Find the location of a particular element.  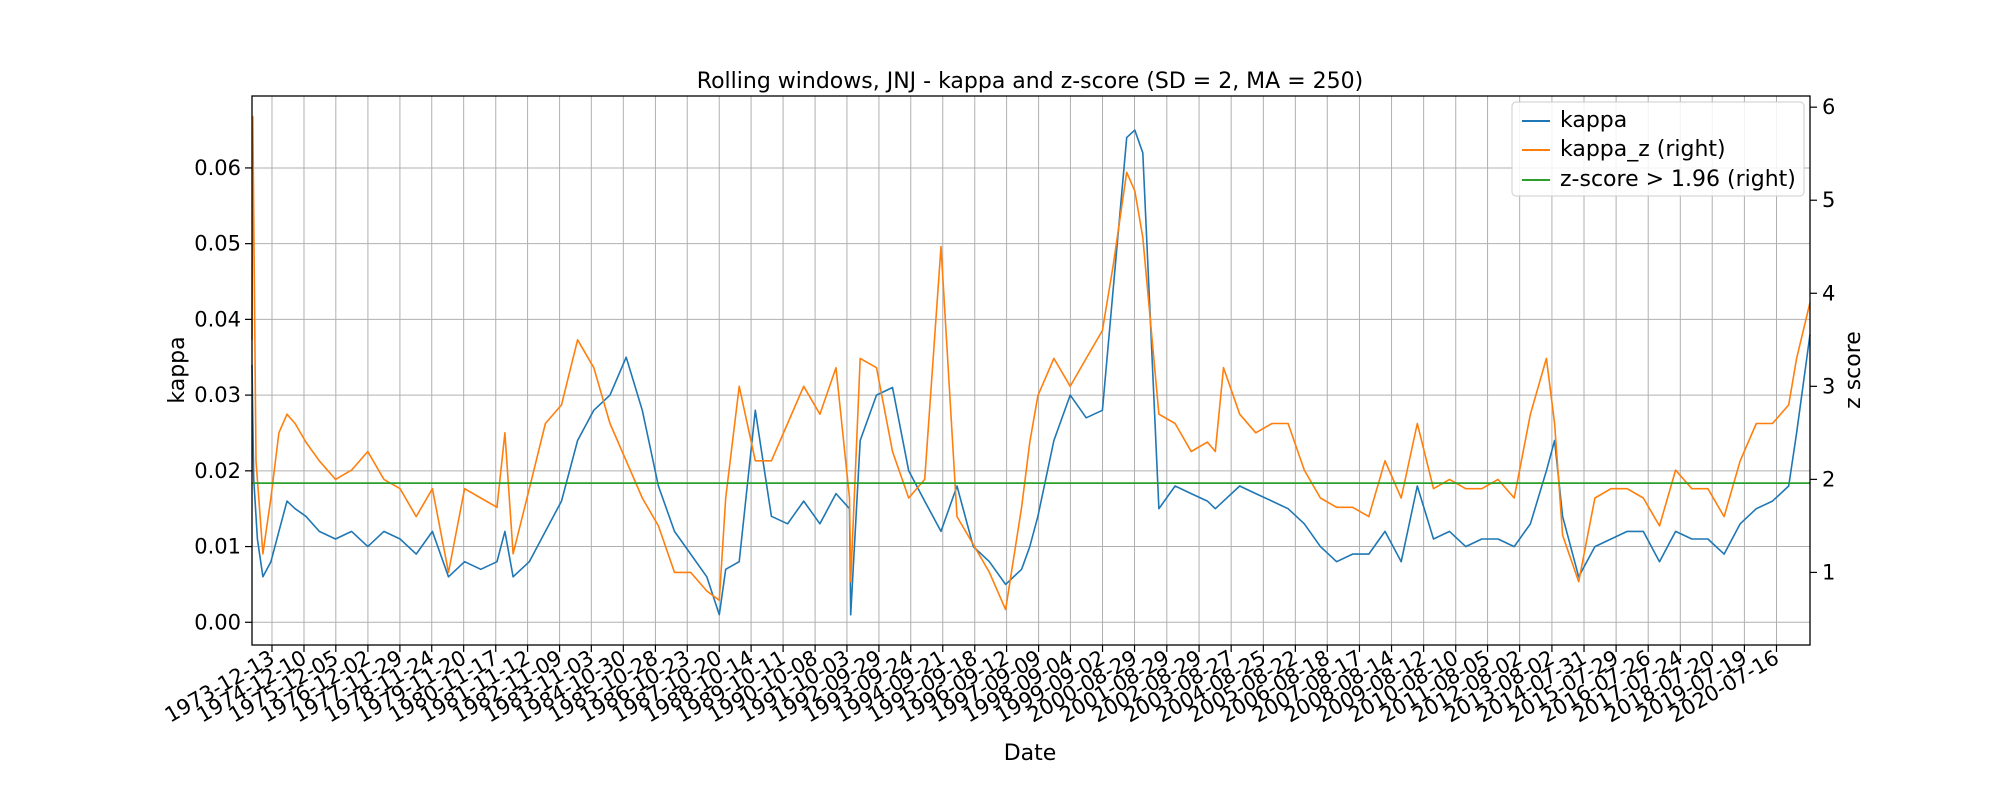

y-right-axis-label: z score is located at coordinates (1853, 370).